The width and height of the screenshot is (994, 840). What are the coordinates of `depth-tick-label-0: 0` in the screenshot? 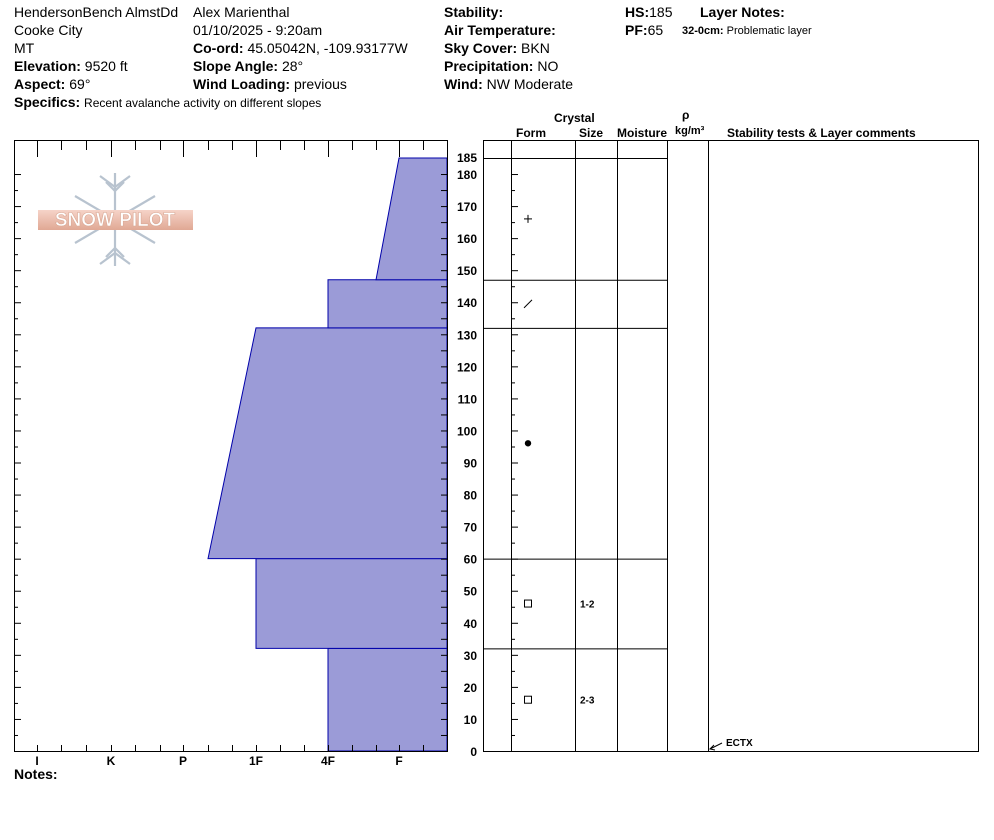 It's located at (473, 752).